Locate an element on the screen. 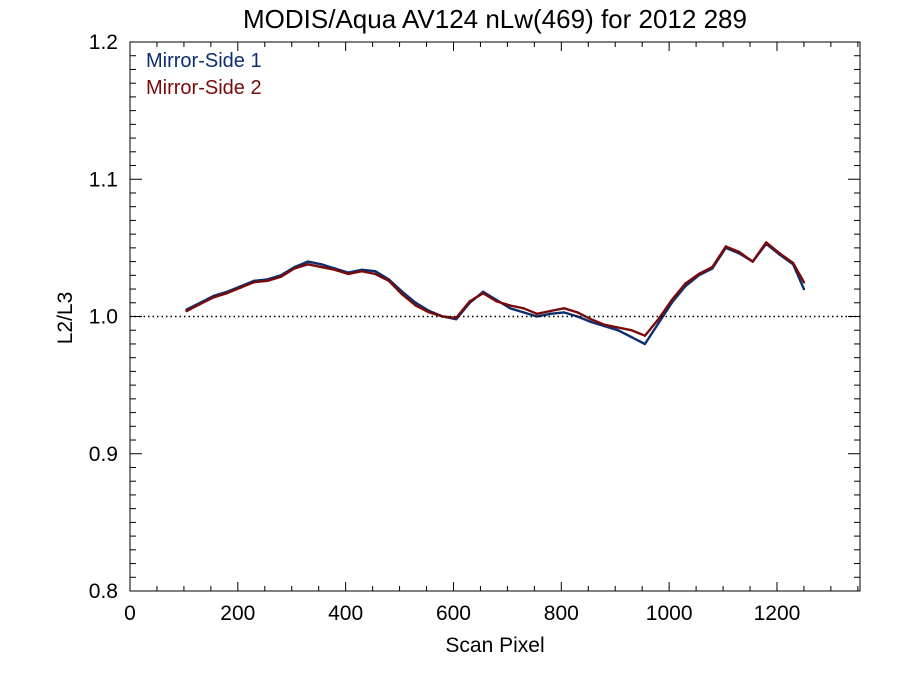  y-tick-label: 0.9 is located at coordinates (103, 454).